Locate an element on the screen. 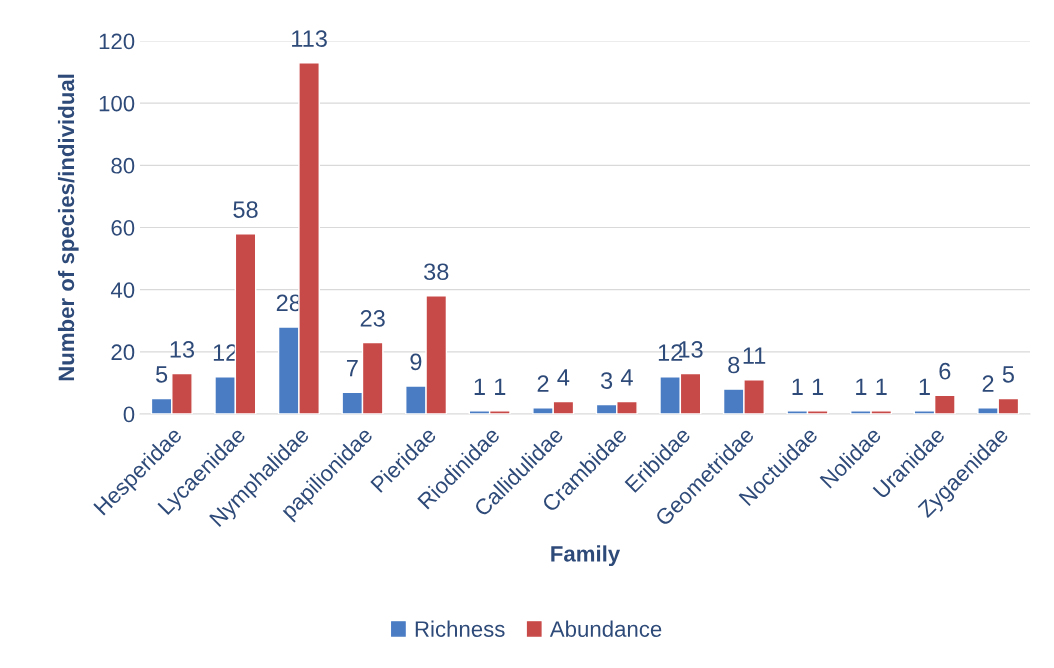  x-axis-title: Family is located at coordinates (586, 556).